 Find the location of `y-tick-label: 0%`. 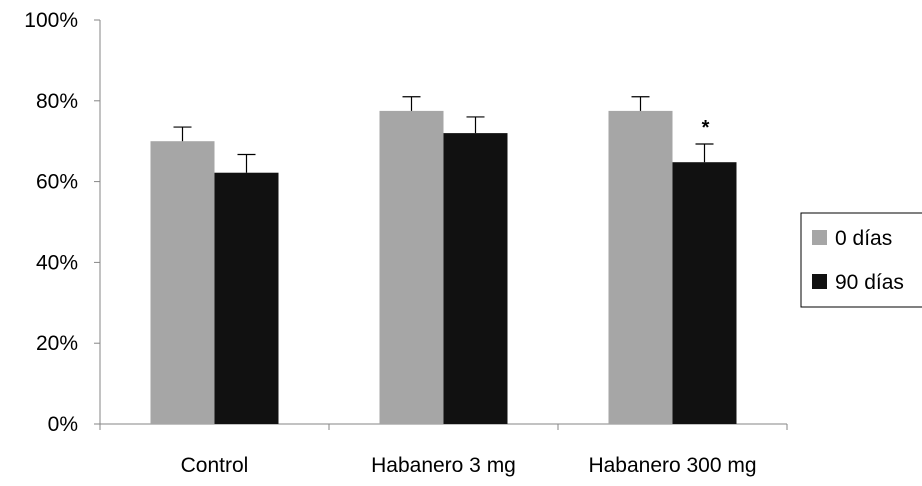

y-tick-label: 0% is located at coordinates (63, 424).